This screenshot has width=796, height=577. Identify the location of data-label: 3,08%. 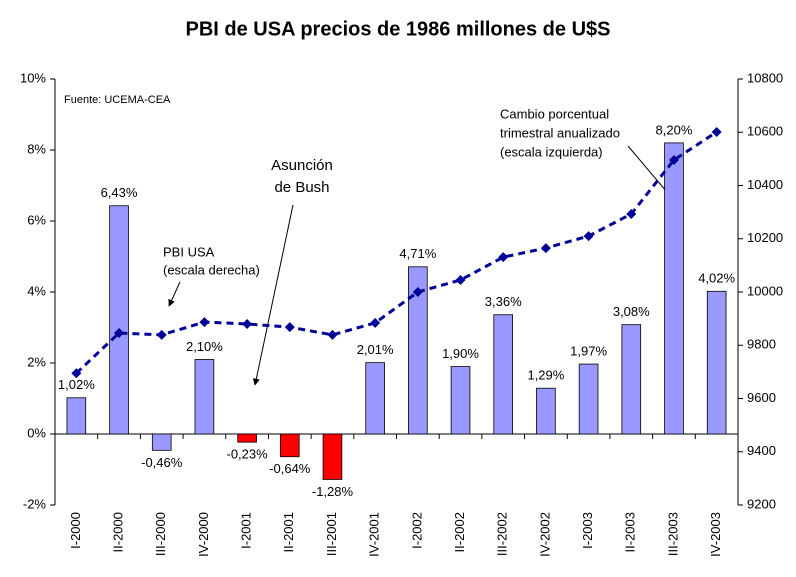
(631, 311).